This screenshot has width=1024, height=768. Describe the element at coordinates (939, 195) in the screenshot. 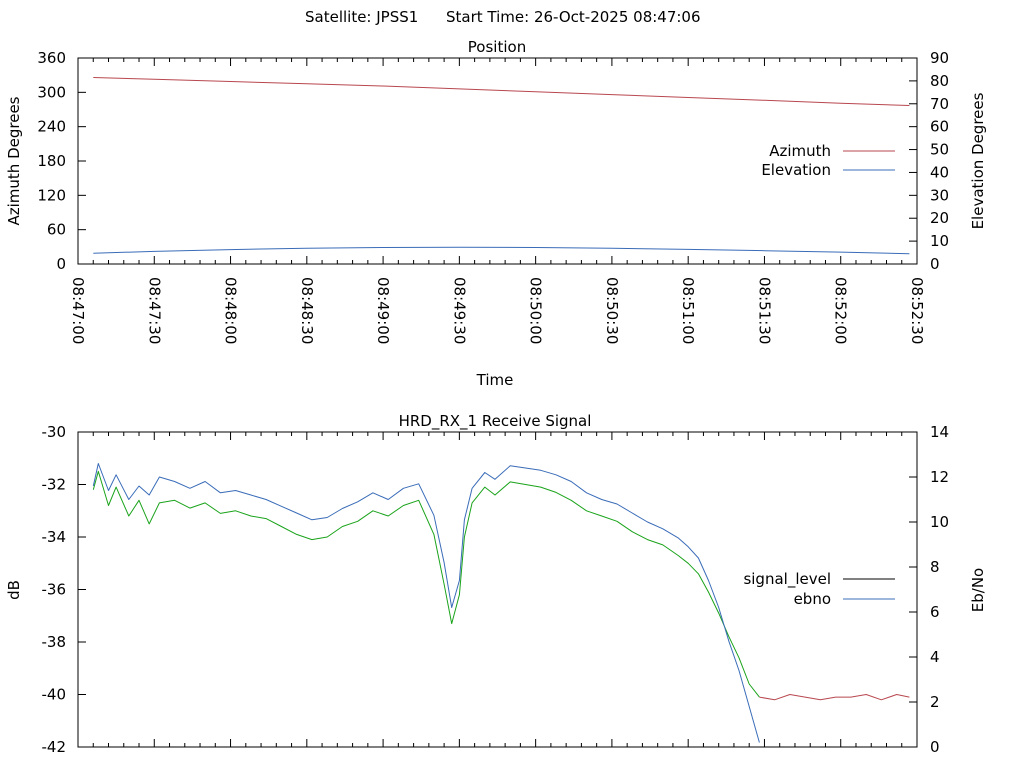

I see `position-y2-tick-label-30: 30` at that location.